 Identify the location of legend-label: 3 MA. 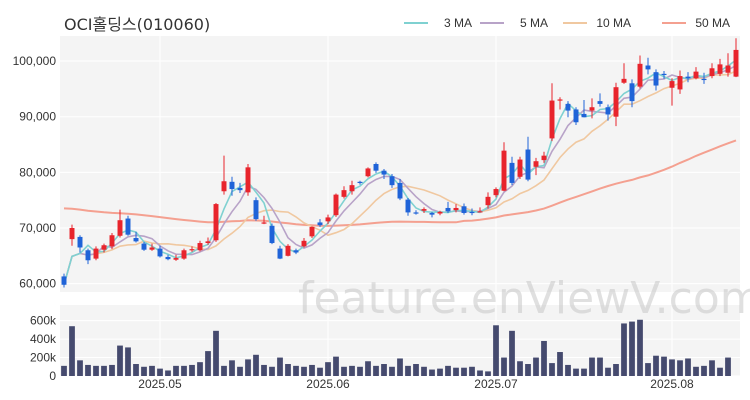
(458, 23).